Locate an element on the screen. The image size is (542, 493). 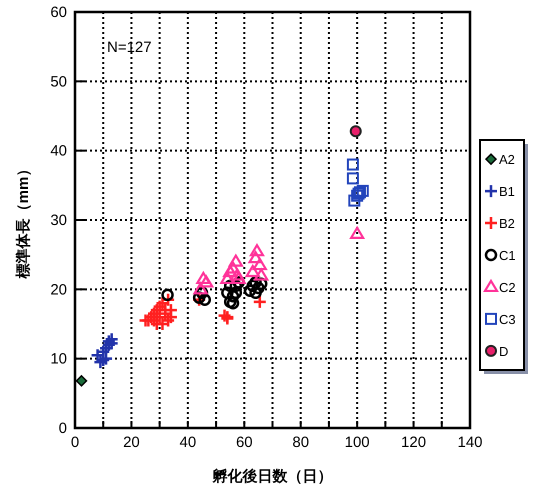
legend-label: C3 is located at coordinates (507, 319).